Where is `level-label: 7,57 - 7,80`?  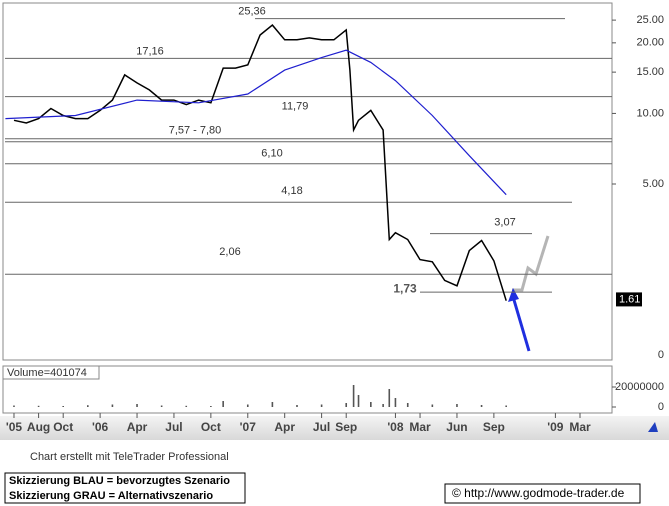
level-label: 7,57 - 7,80 is located at coordinates (195, 131).